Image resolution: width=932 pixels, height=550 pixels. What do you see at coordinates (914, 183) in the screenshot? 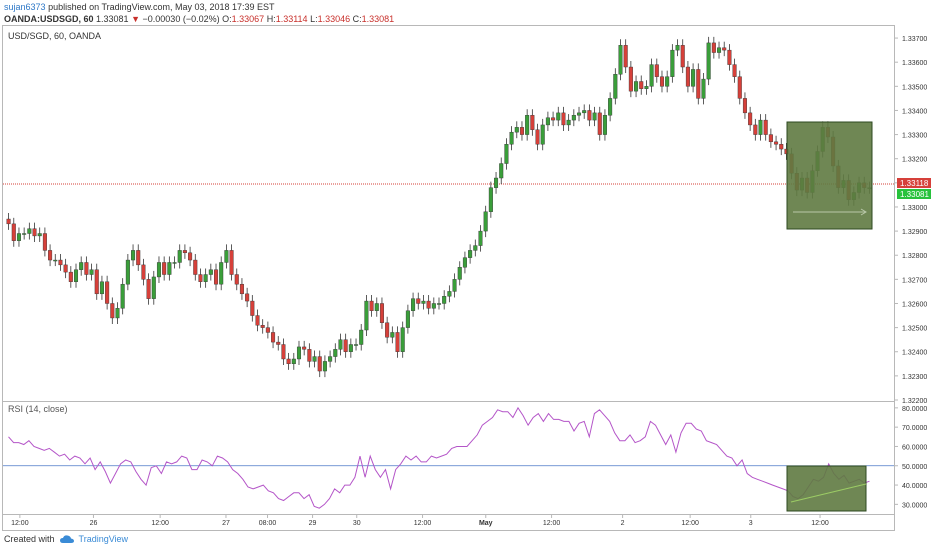
I see `price-badge-upper: 1.33118` at bounding box center [914, 183].